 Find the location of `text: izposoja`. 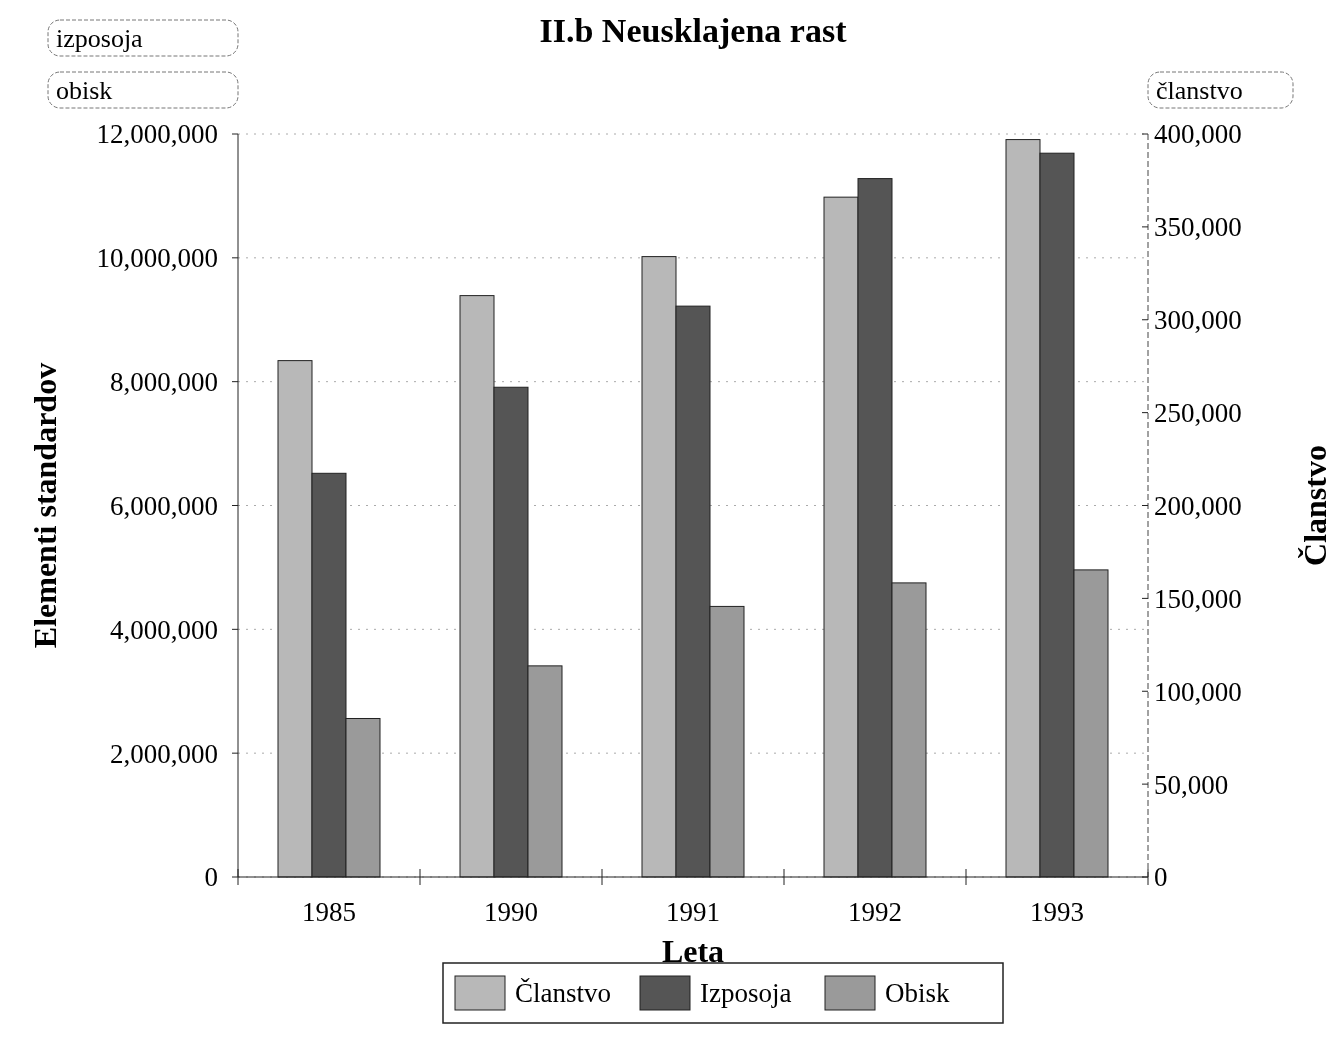

text: izposoja is located at coordinates (100, 38).